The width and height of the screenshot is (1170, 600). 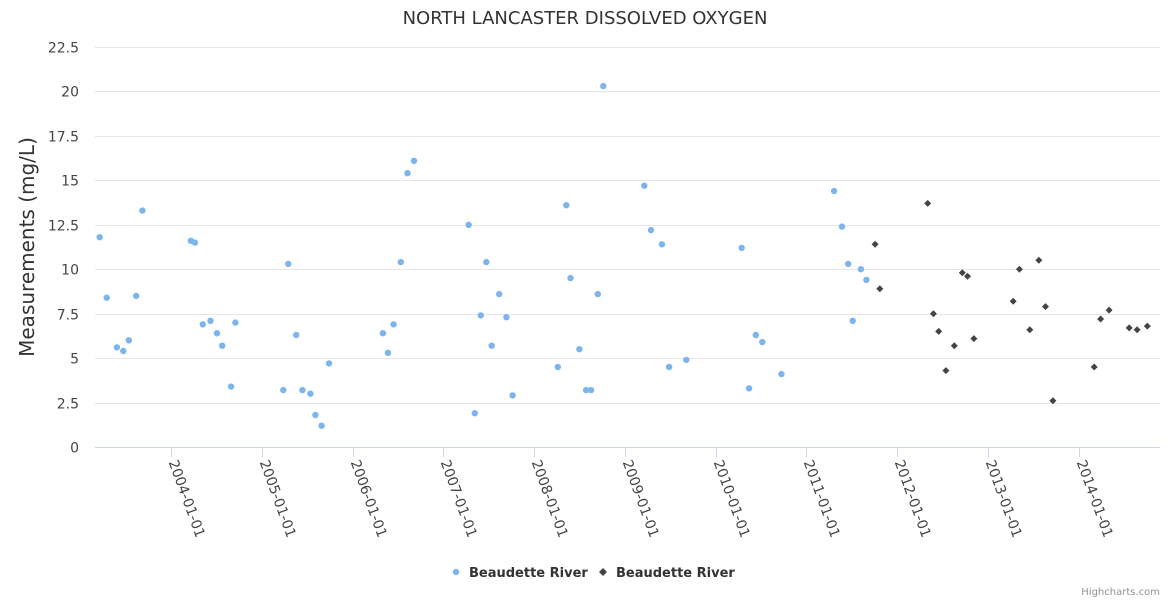 What do you see at coordinates (821, 499) in the screenshot?
I see `x-tick-label: 2011-01-01` at bounding box center [821, 499].